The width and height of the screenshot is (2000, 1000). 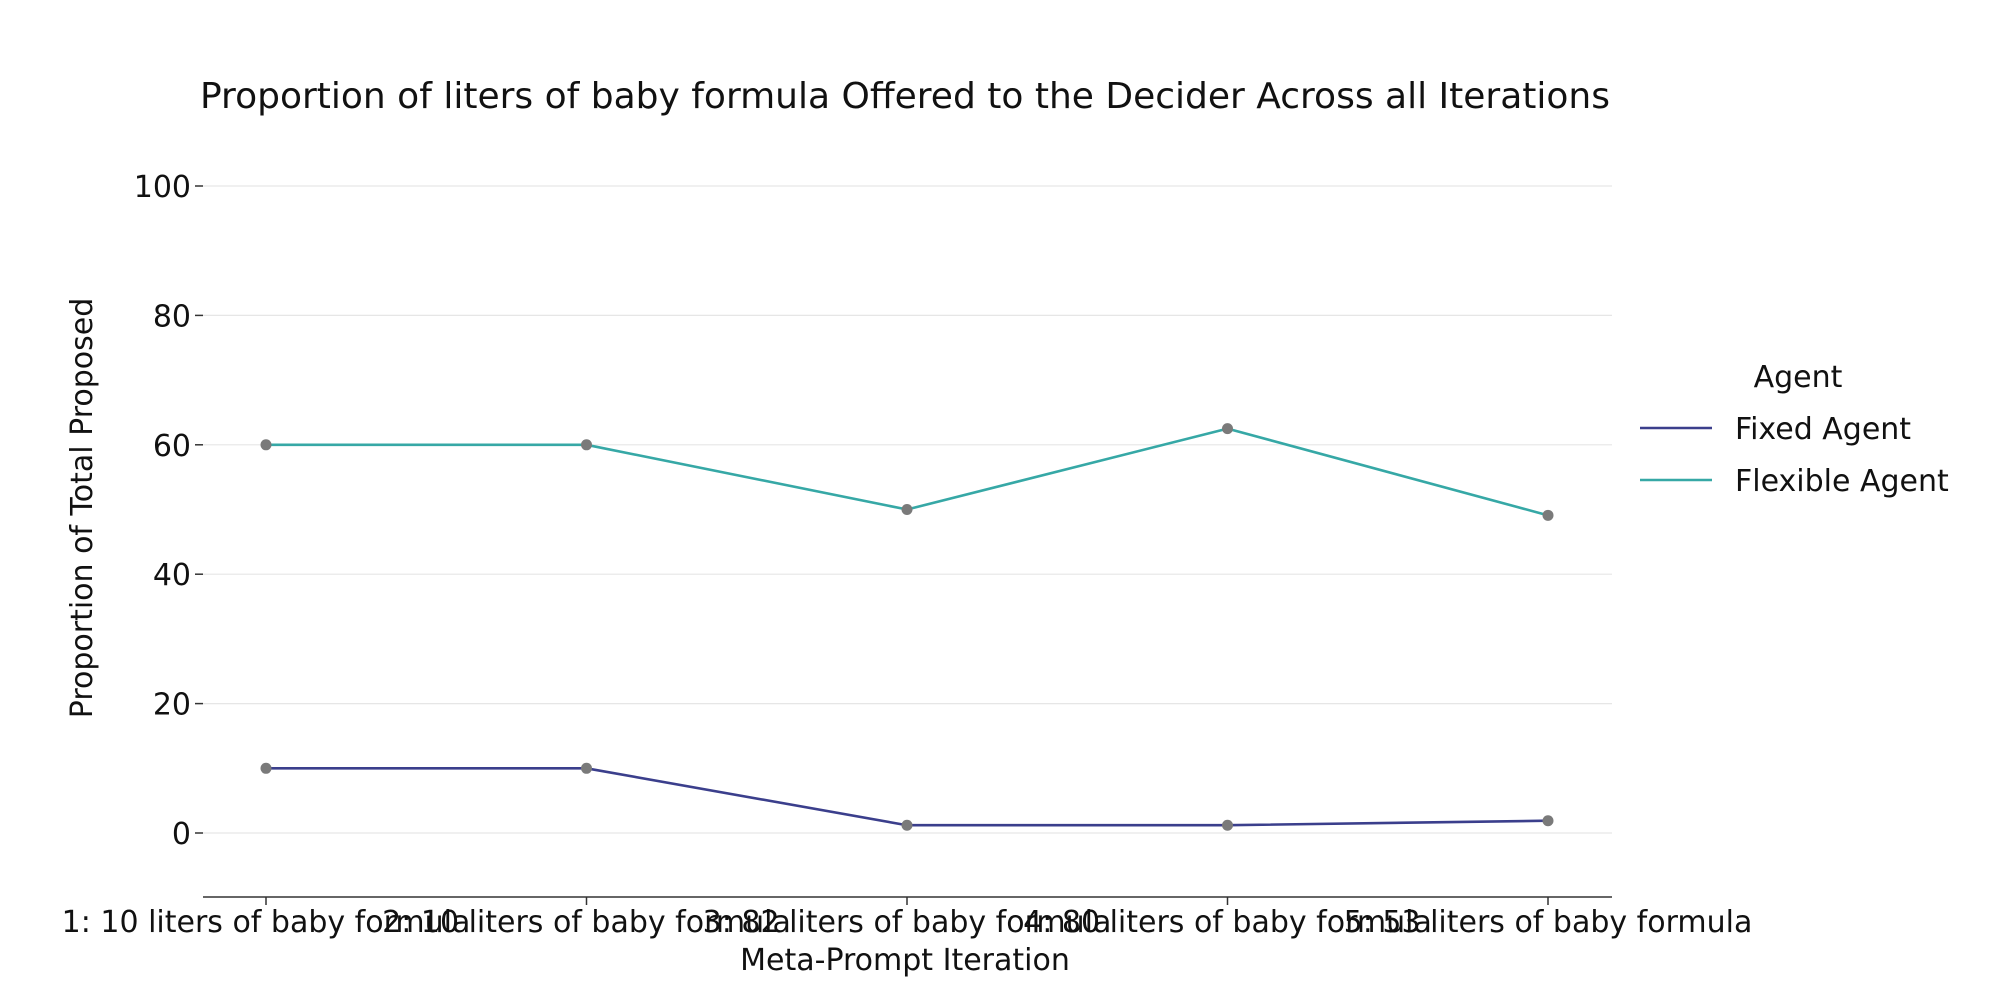 I want to click on x-tick-label: 2: 10 liters of baby formula, so click(x=586, y=922).